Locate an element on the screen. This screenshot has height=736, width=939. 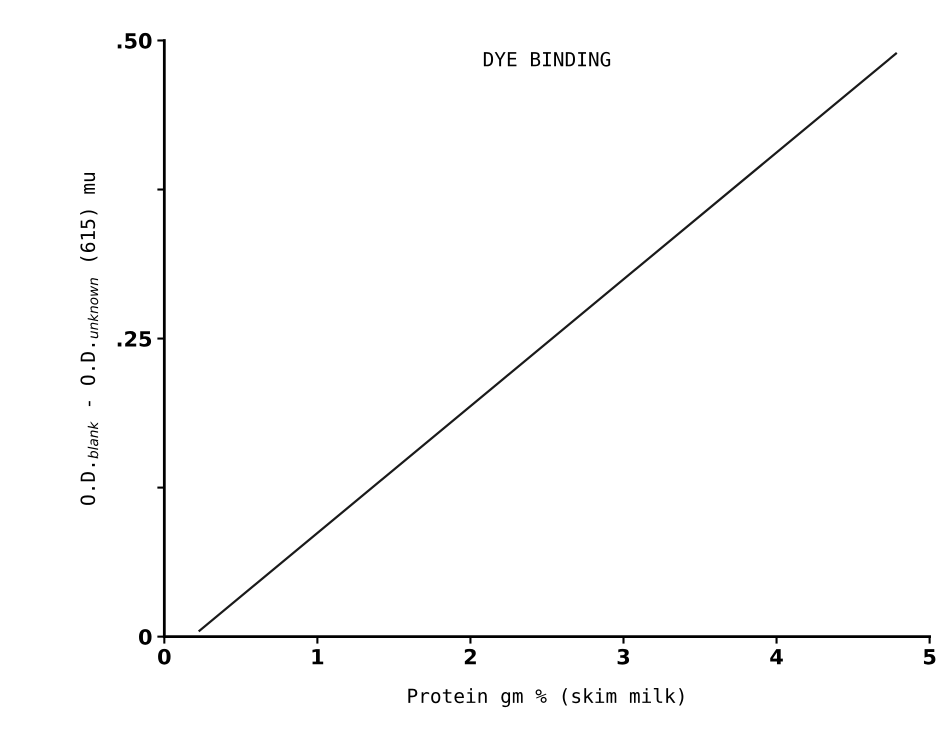
x-axis-title: Protein gm % (skim milk) is located at coordinates (546, 698).